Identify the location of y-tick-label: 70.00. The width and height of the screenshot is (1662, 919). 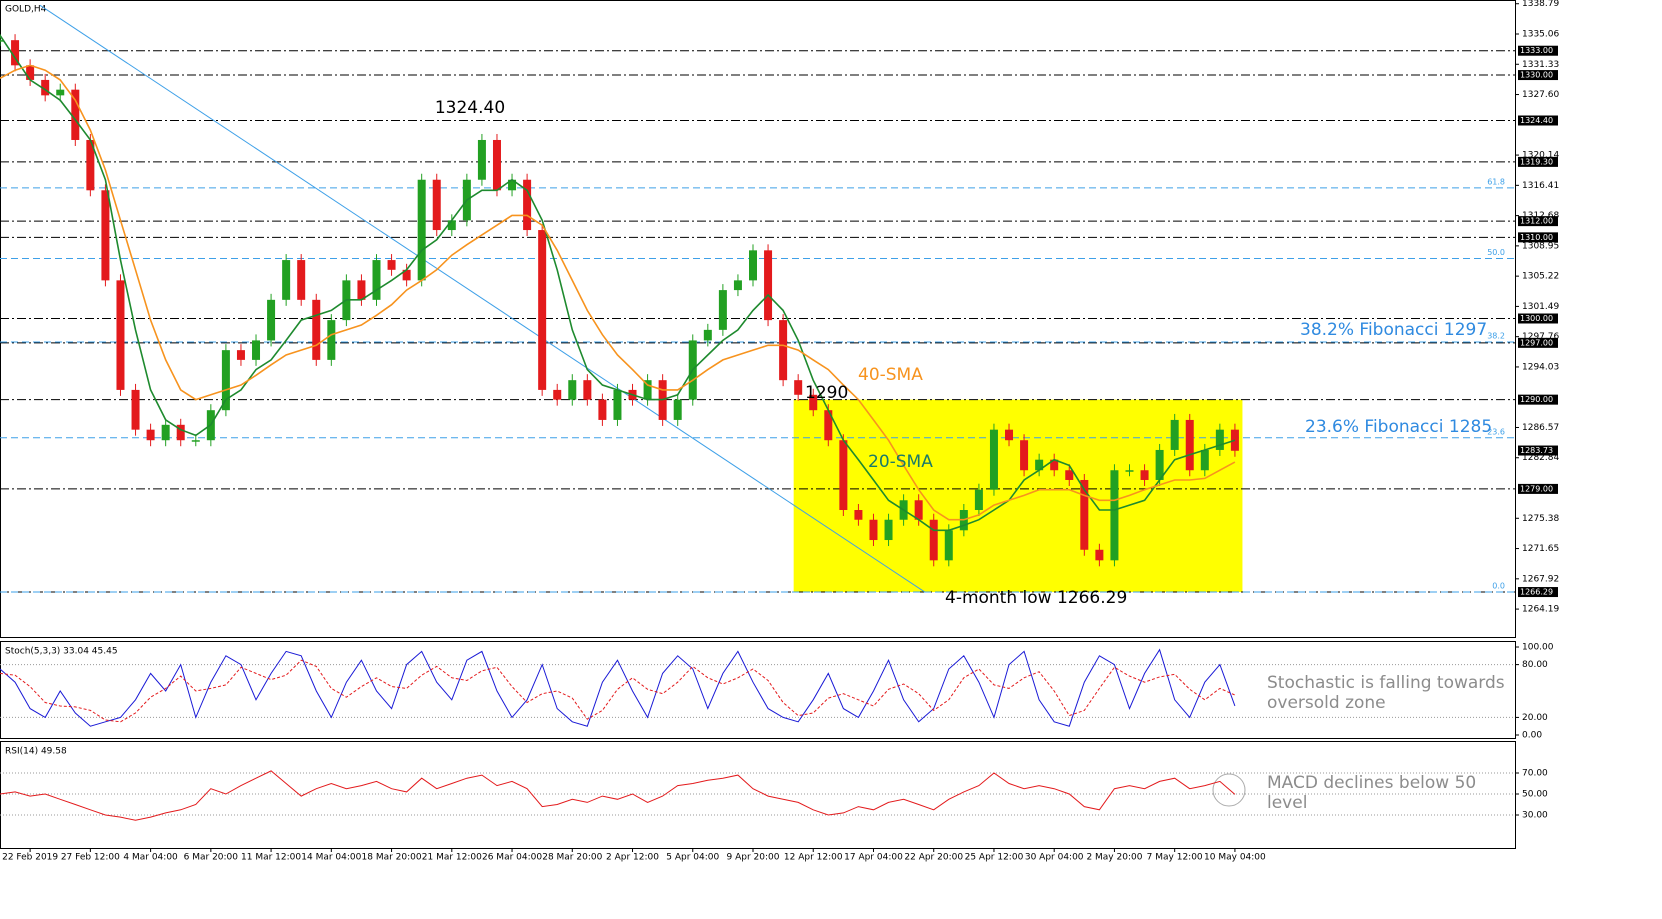
(1535, 773).